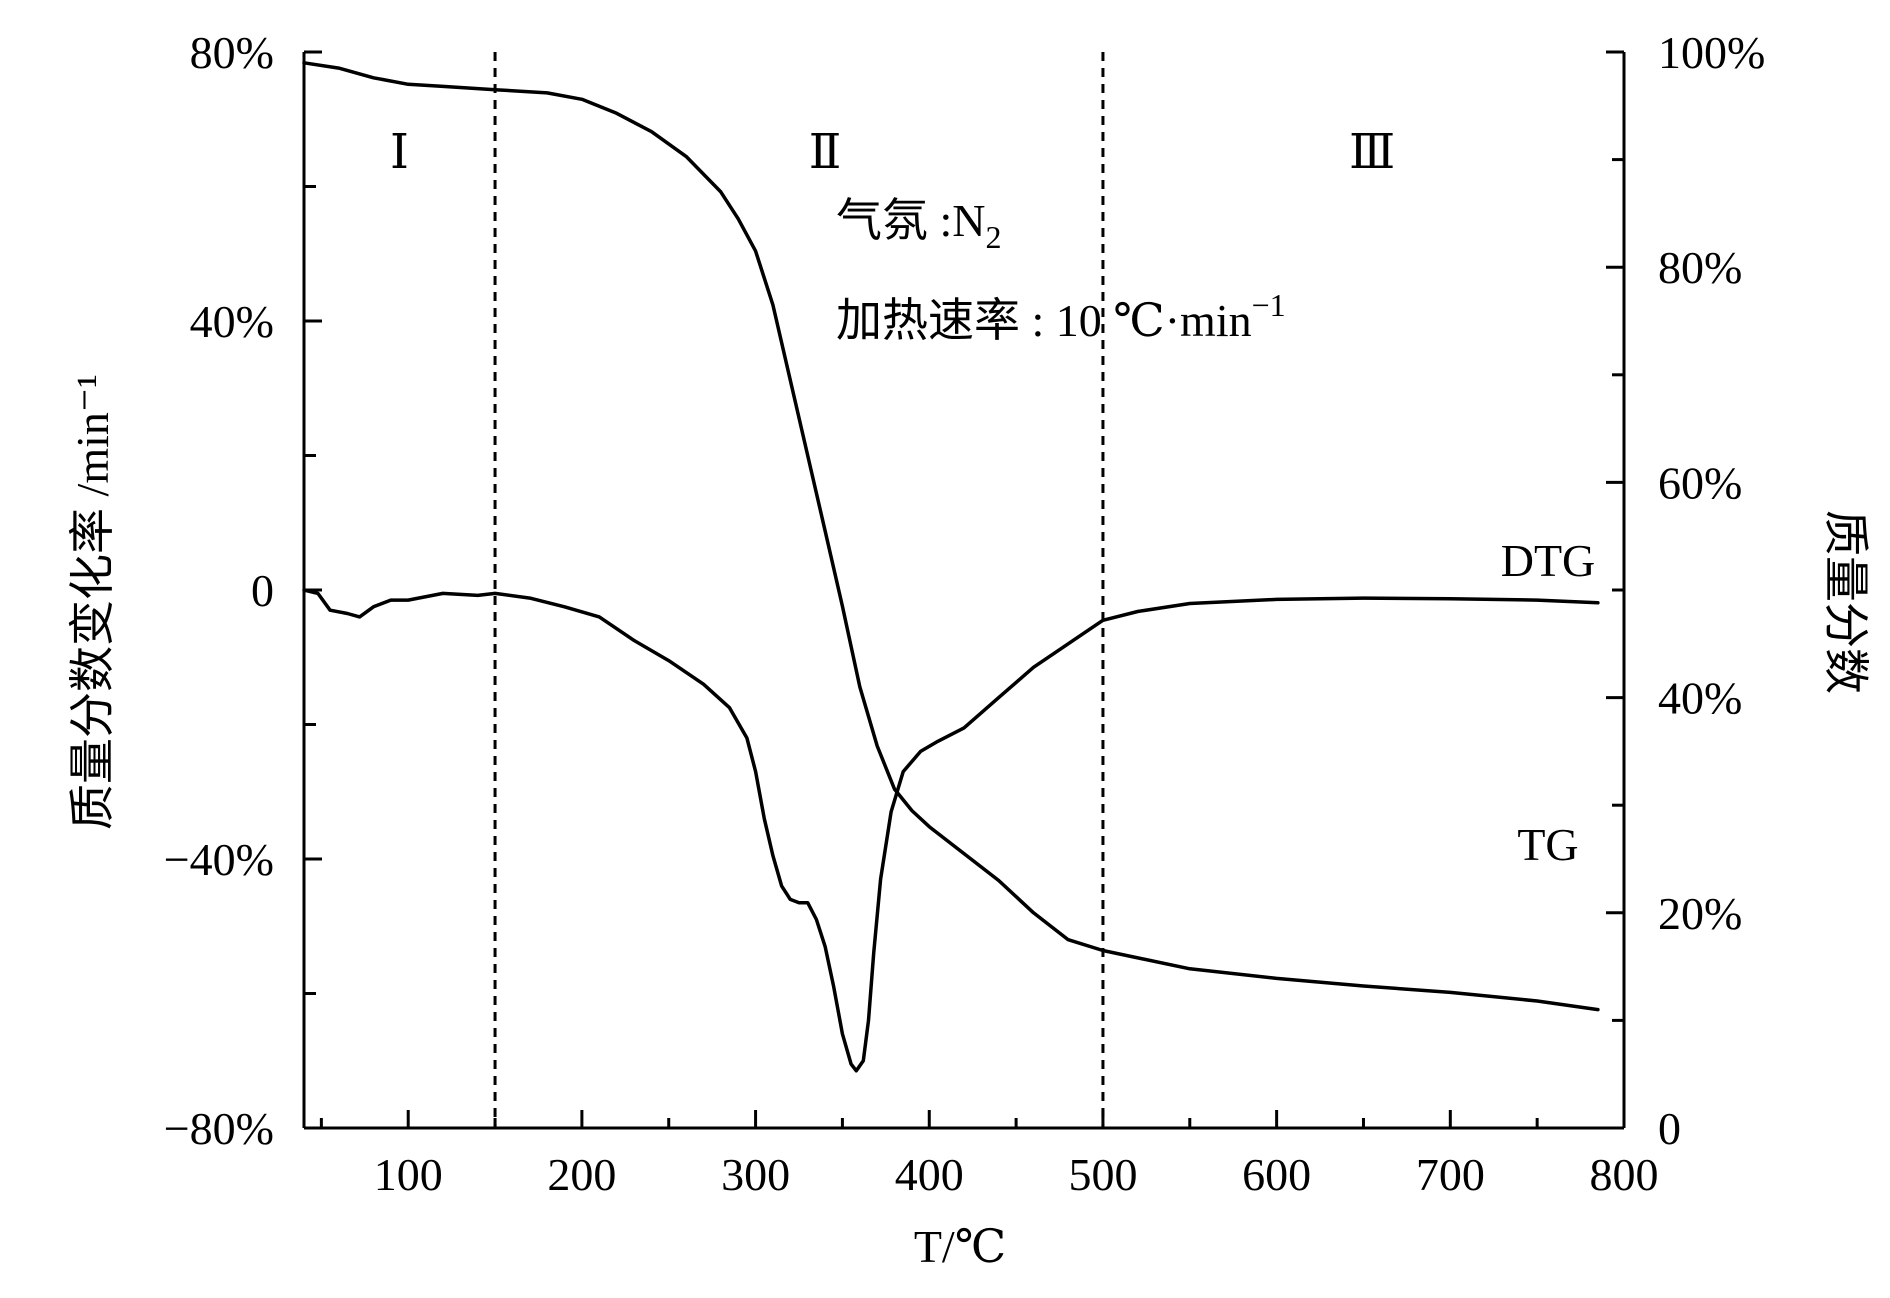 The width and height of the screenshot is (1890, 1298). I want to click on series-label-tg: TG, so click(1547, 844).